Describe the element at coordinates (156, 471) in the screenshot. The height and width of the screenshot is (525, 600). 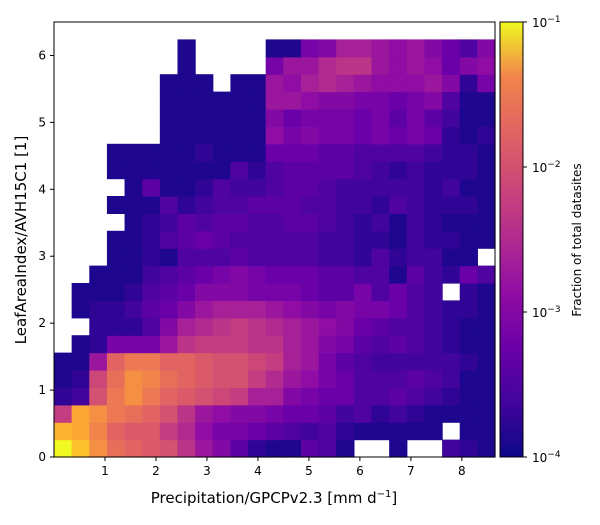
I see `x-tick-label: 2` at that location.